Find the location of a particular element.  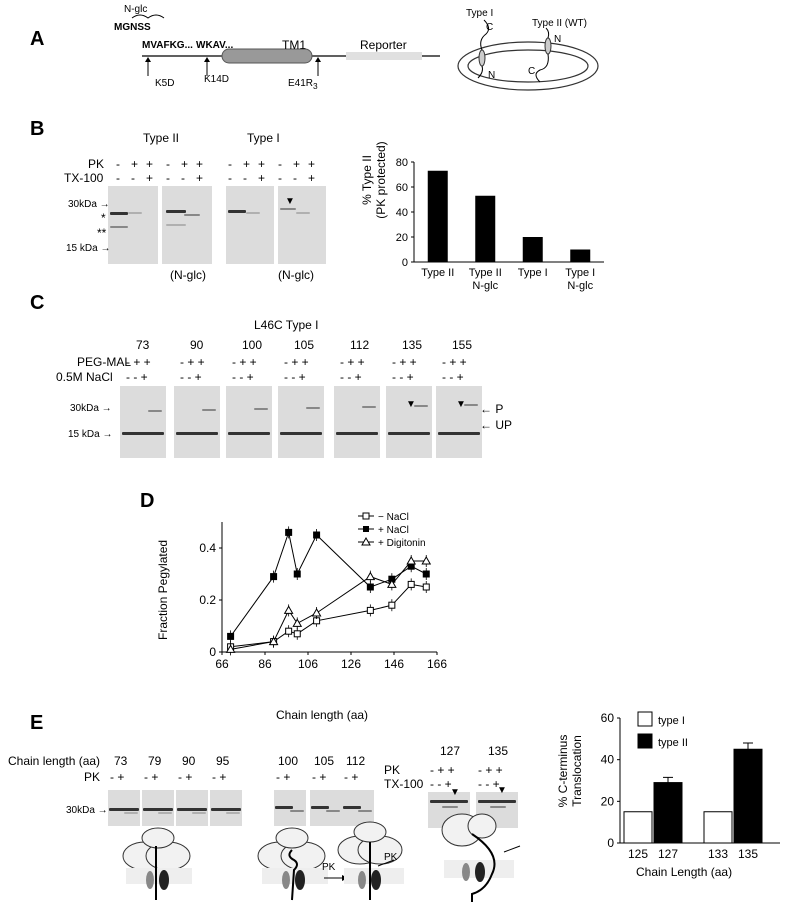

chart-e-xtick-label: 135 is located at coordinates (748, 854).